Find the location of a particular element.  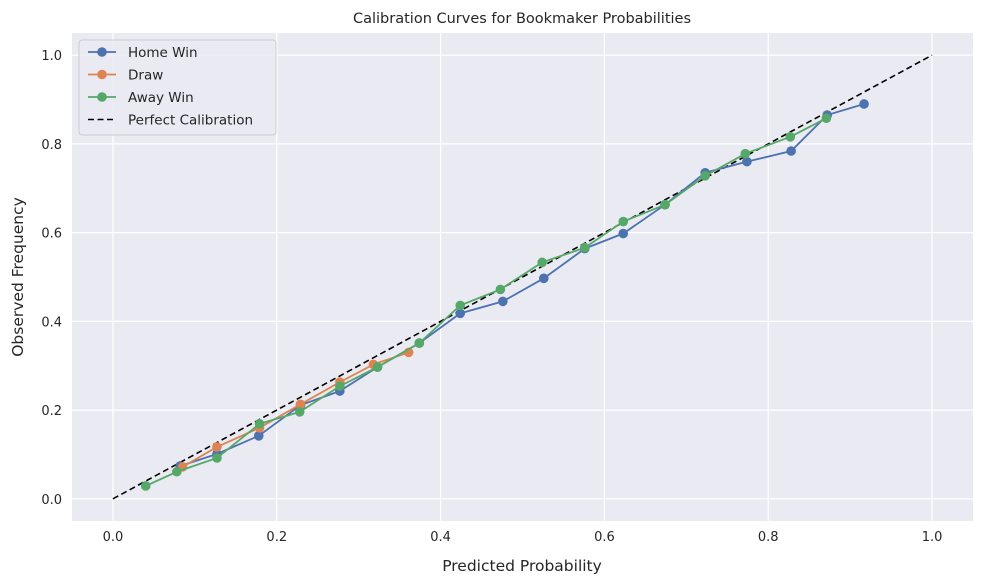

y-tick-label: 1.0 is located at coordinates (51, 56).